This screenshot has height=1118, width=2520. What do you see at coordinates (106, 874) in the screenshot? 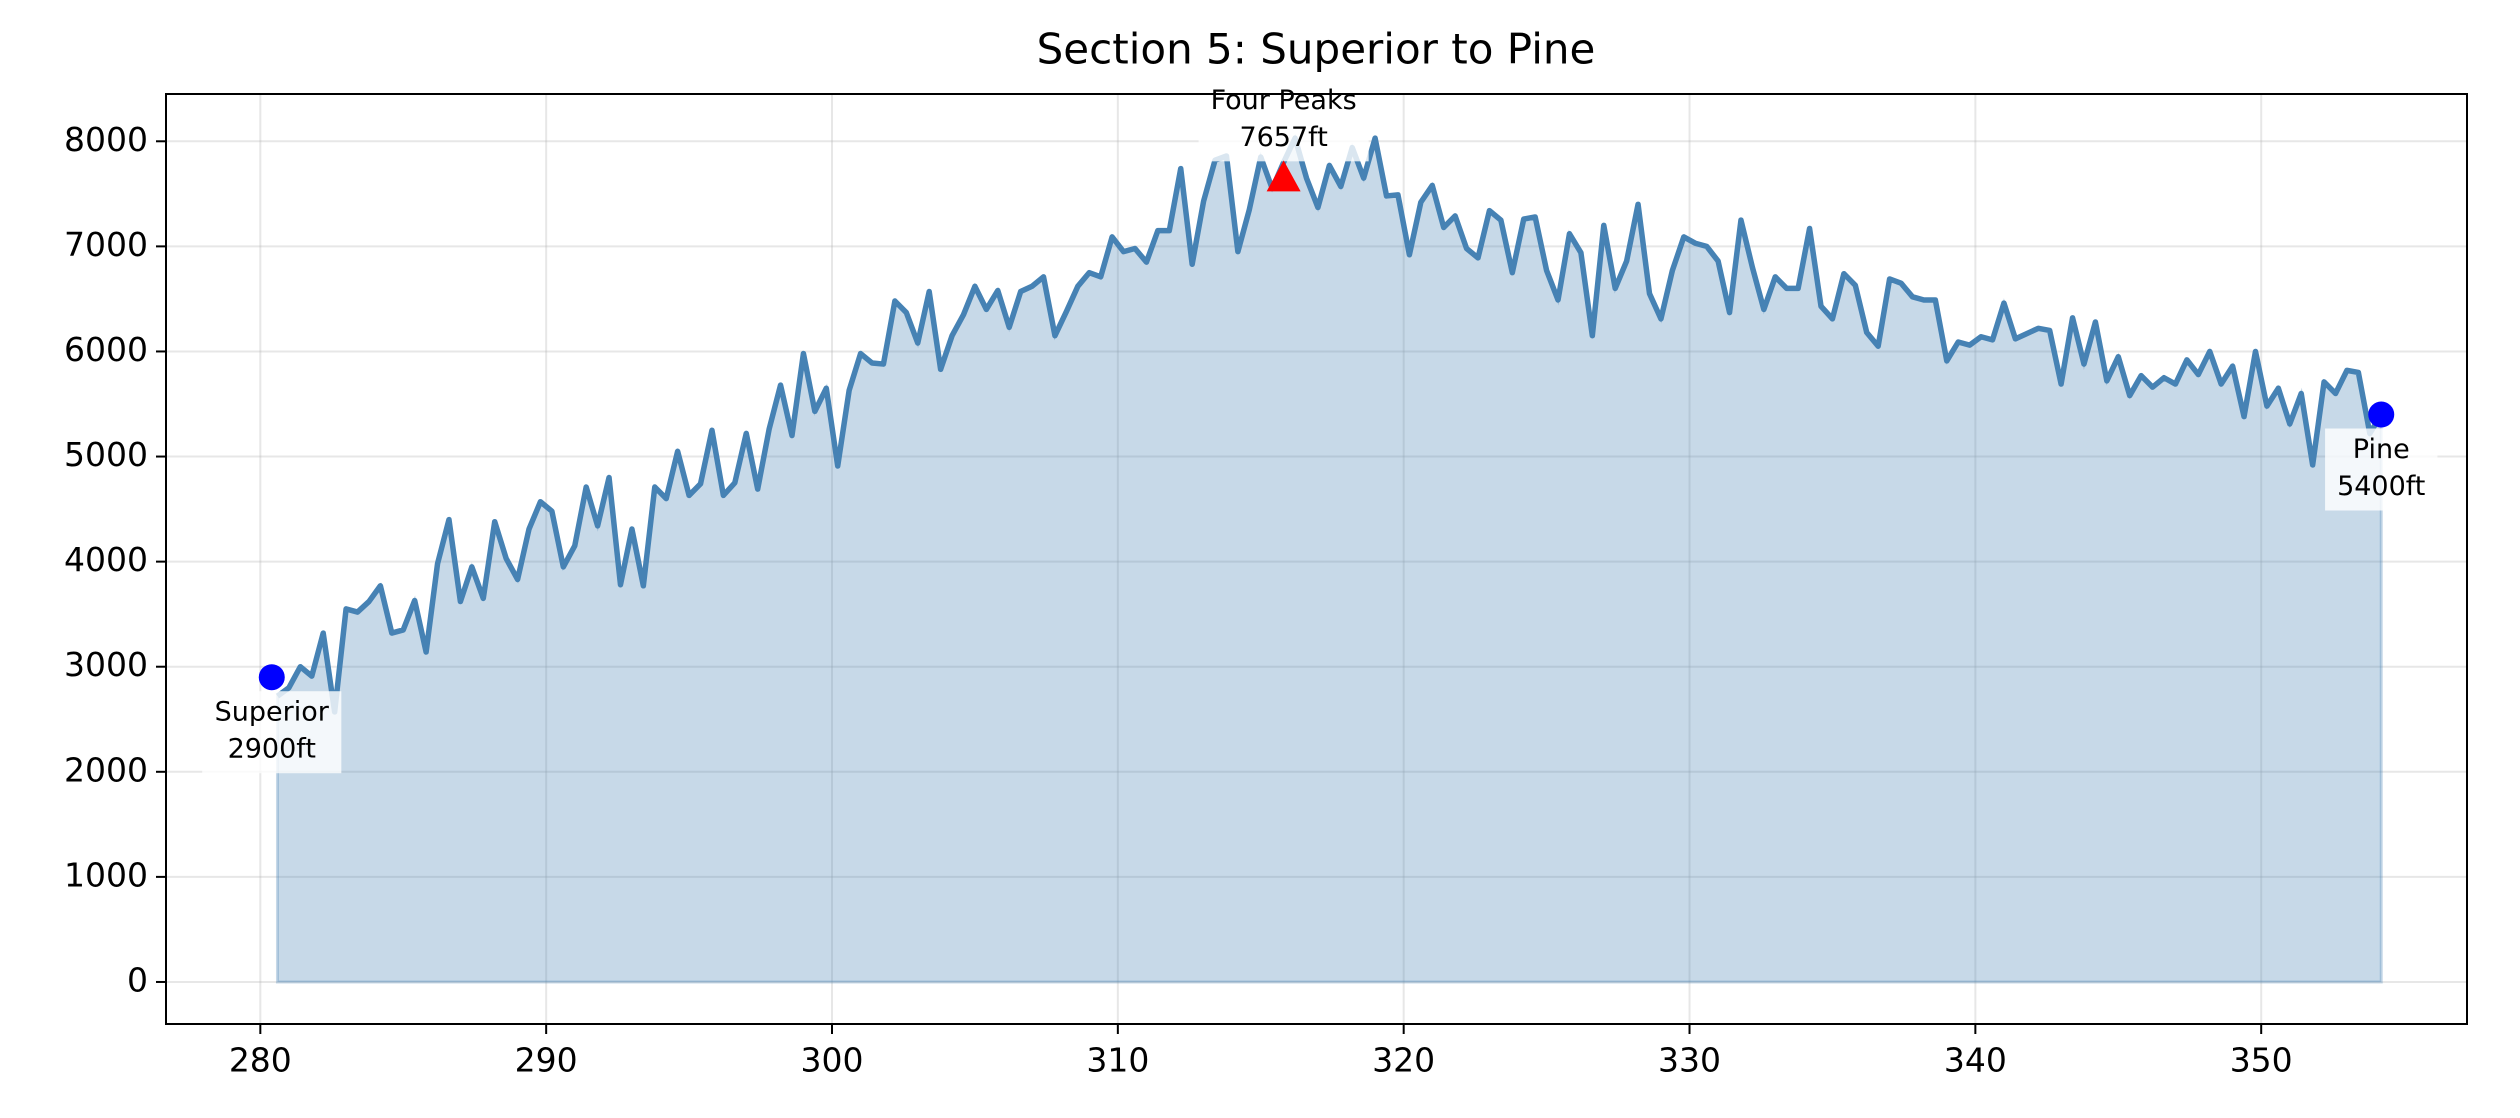
I see `y-tick-label: 1000` at bounding box center [106, 874].